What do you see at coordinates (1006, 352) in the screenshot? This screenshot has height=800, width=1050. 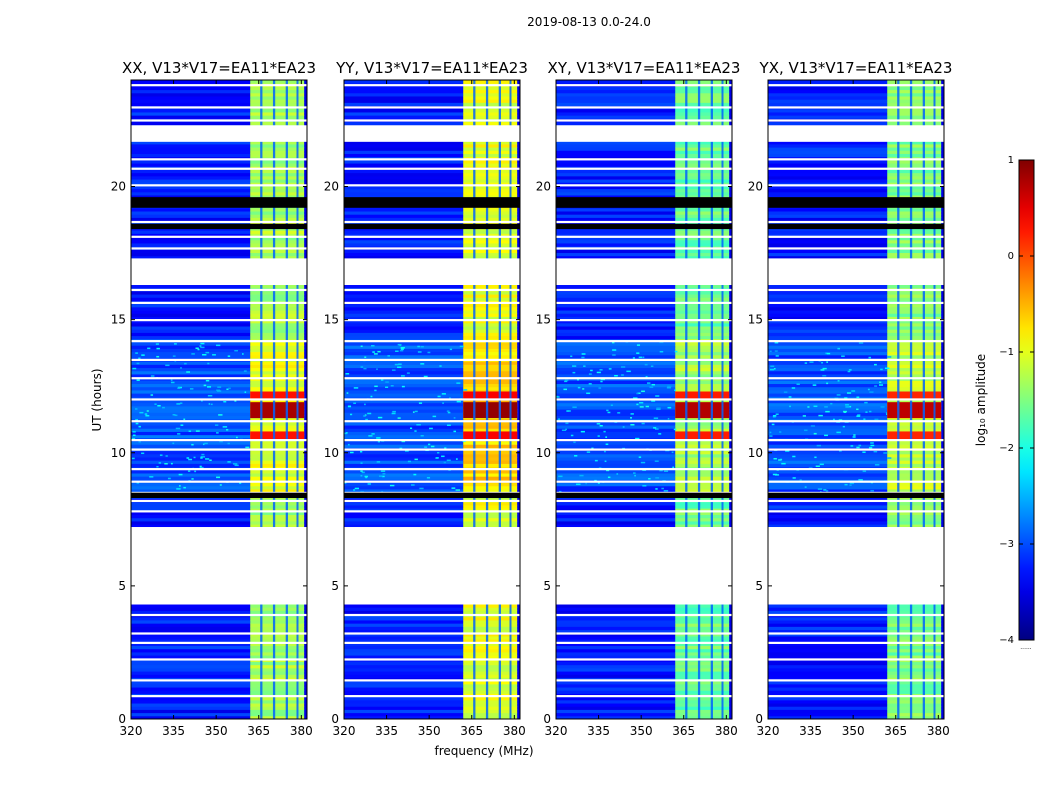 I see `colorbar-tick-label: −1` at bounding box center [1006, 352].